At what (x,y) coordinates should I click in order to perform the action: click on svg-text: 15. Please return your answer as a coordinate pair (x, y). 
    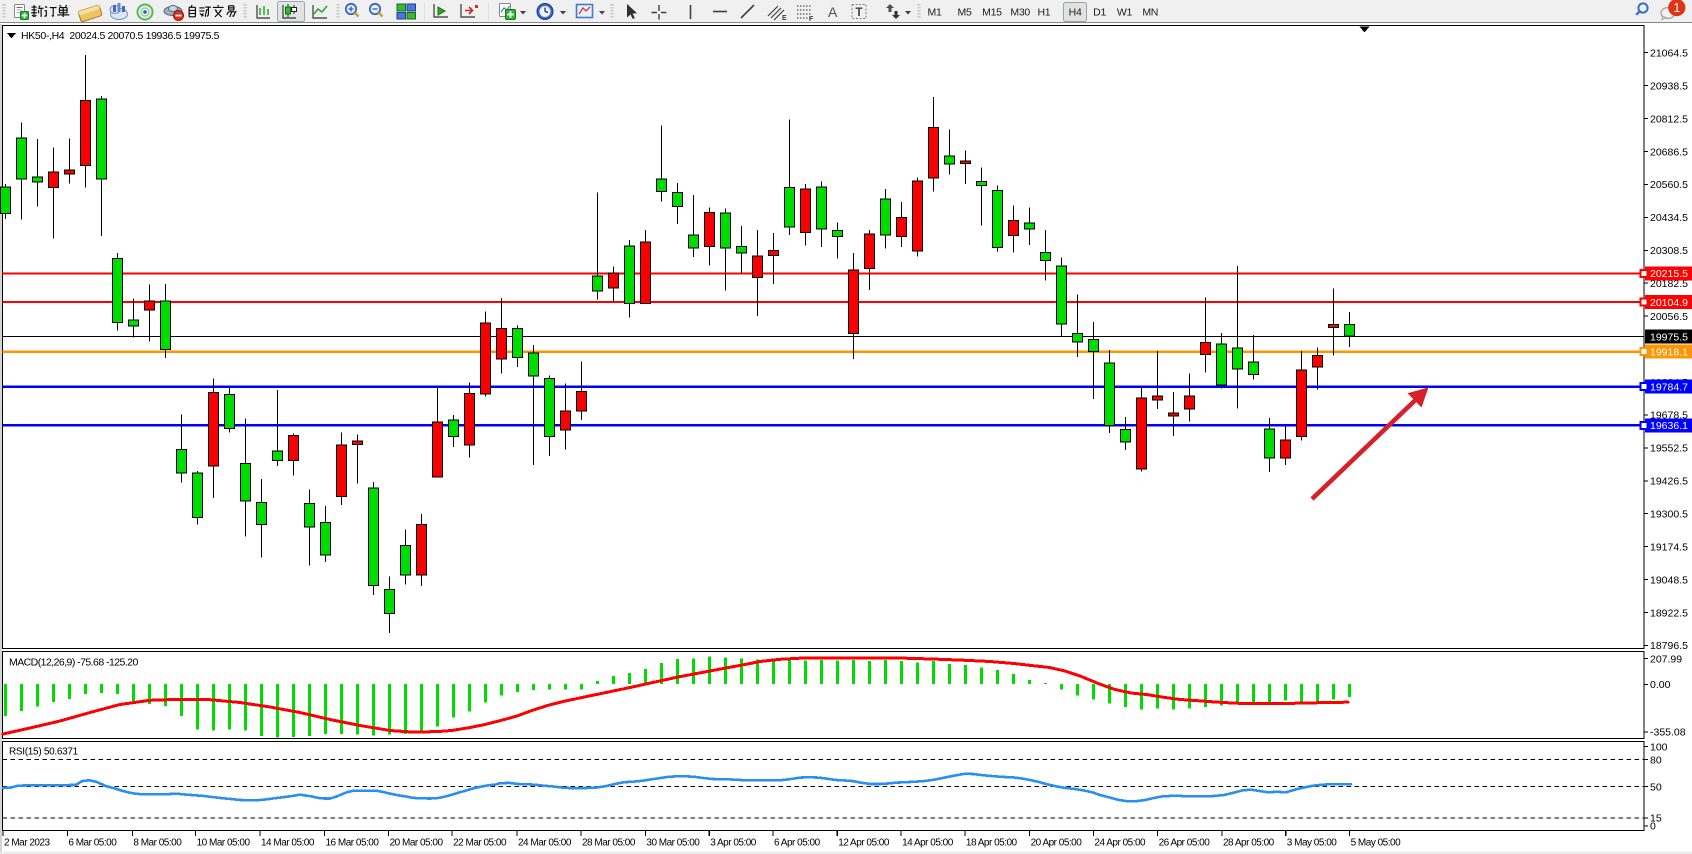
    Looking at the image, I should click on (1656, 819).